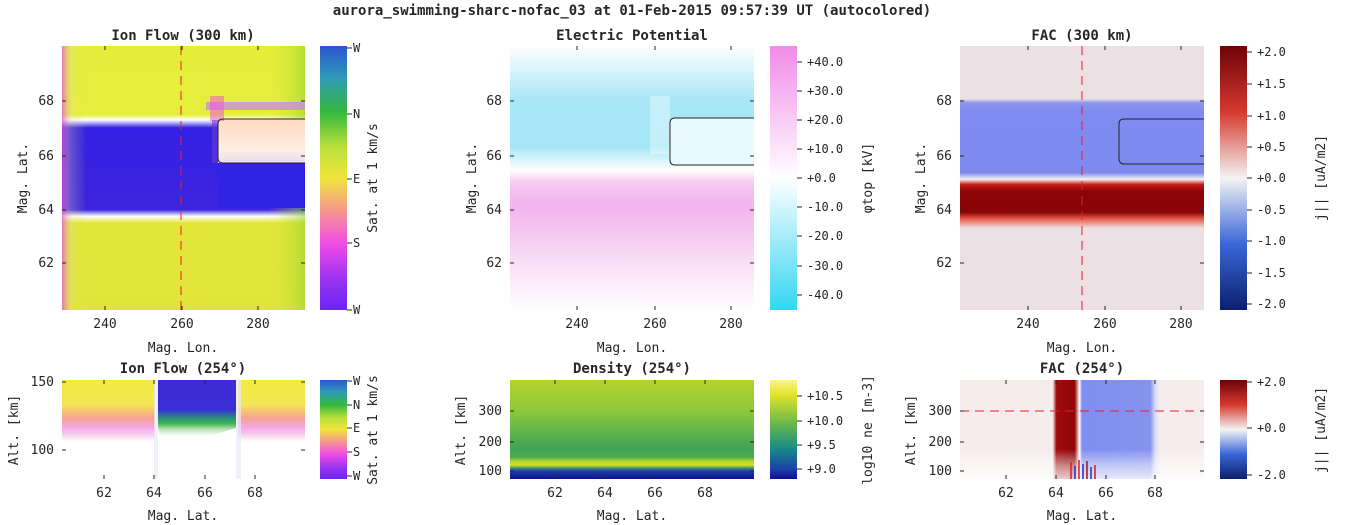 This screenshot has height=525, width=1350. What do you see at coordinates (1271, 241) in the screenshot?
I see `colorbar-tick-label: -1.0` at bounding box center [1271, 241].